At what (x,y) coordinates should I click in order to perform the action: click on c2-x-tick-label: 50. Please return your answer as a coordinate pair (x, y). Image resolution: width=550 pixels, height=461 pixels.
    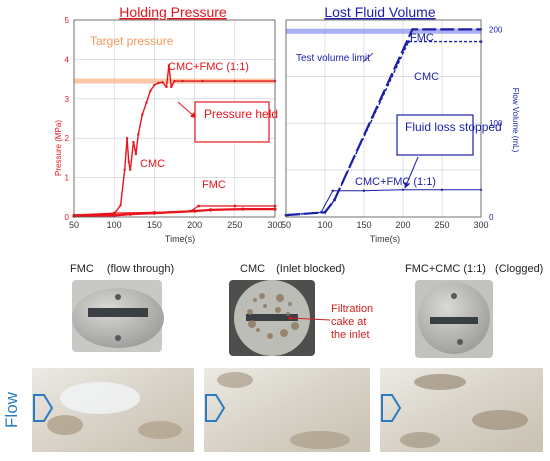
    Looking at the image, I should click on (286, 225).